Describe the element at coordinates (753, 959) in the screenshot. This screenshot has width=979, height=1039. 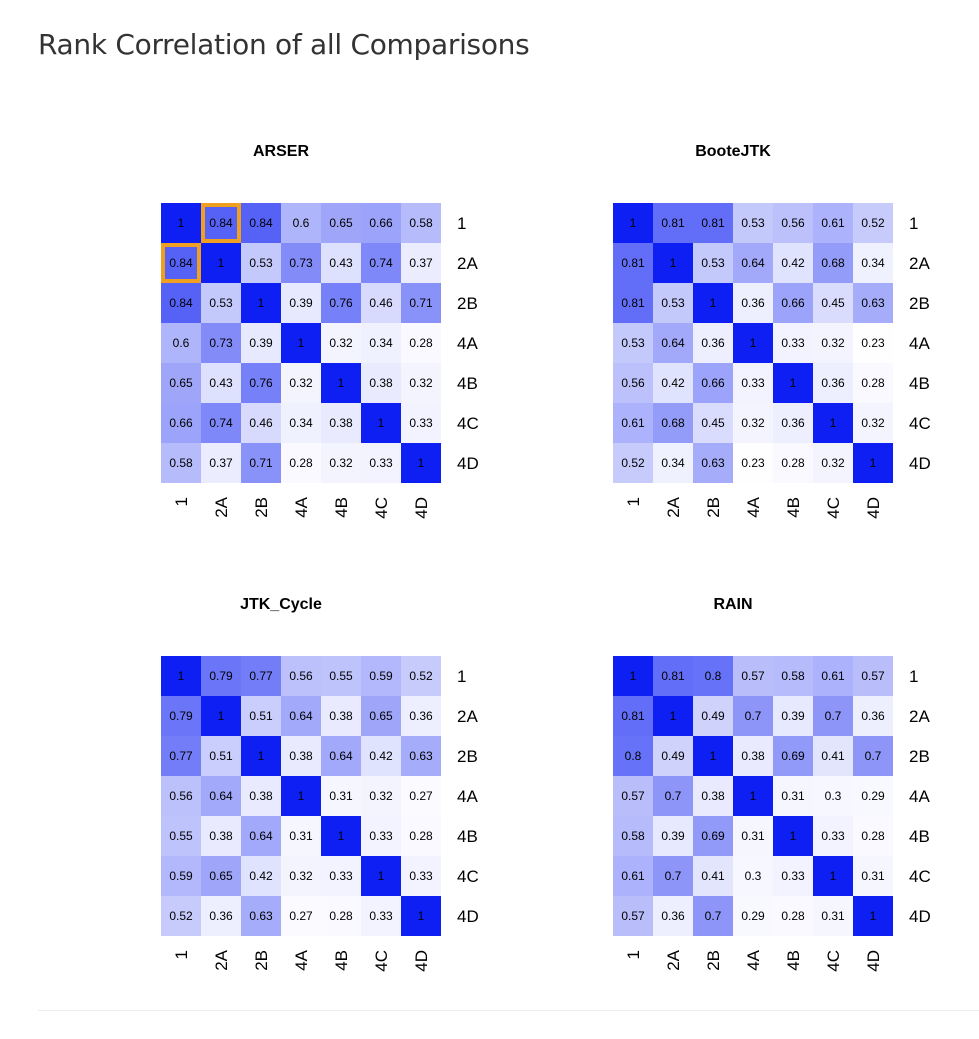
I see `column-label: 4A` at that location.